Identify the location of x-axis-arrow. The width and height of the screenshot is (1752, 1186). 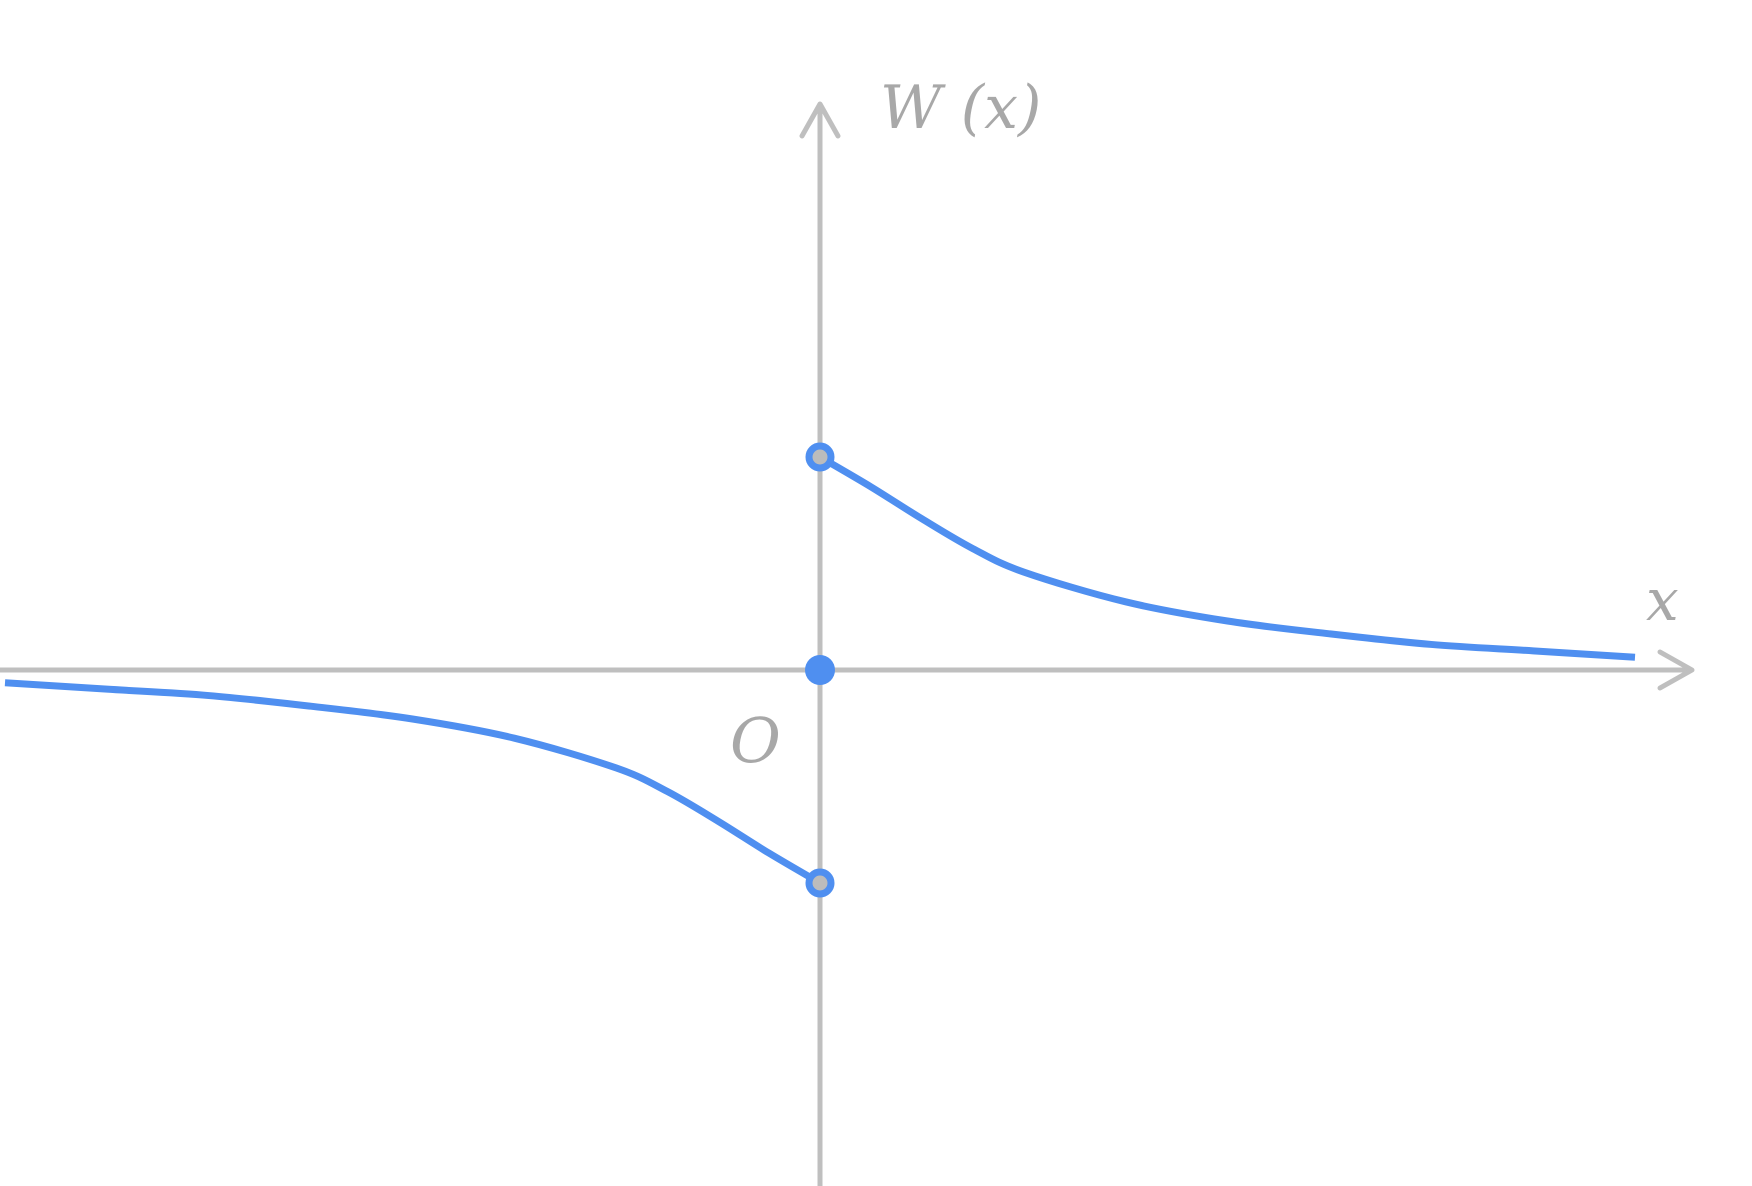
(1676, 670).